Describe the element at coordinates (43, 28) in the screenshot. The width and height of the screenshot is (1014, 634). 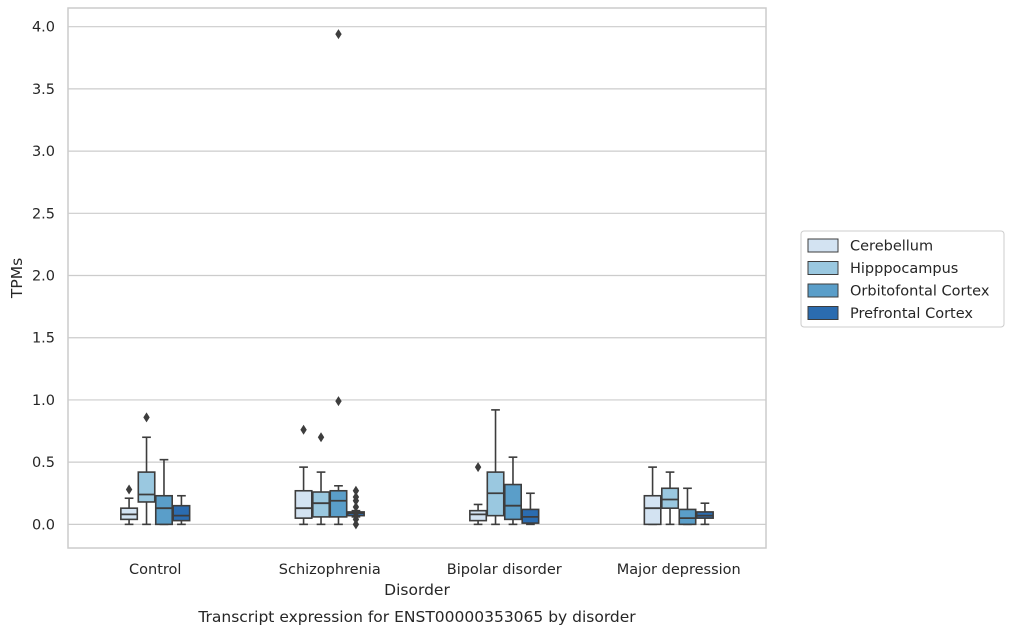
I see `y-tick-label: 4.0` at that location.